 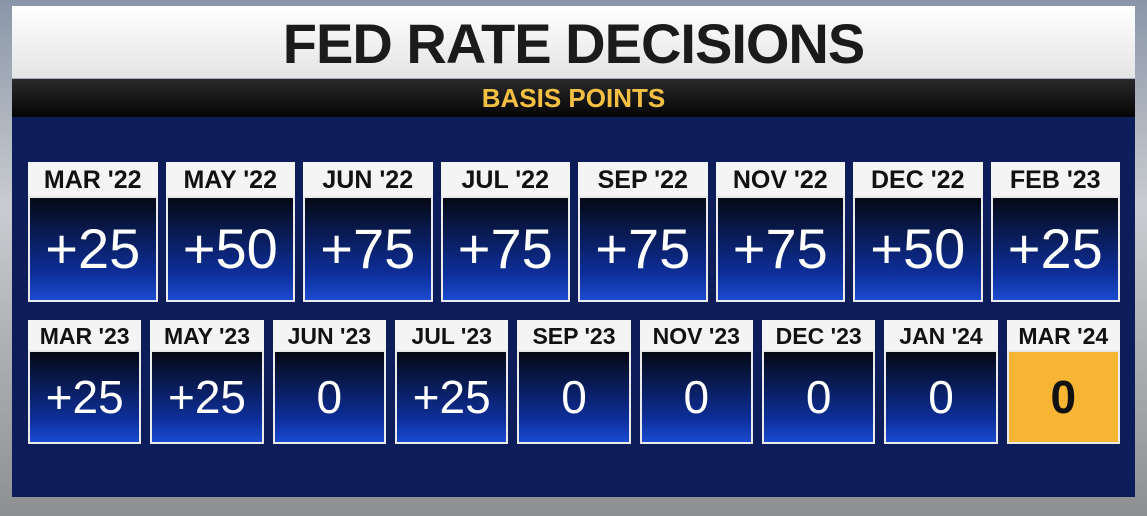 What do you see at coordinates (452, 335) in the screenshot?
I see `meeting-label: JUL '23` at bounding box center [452, 335].